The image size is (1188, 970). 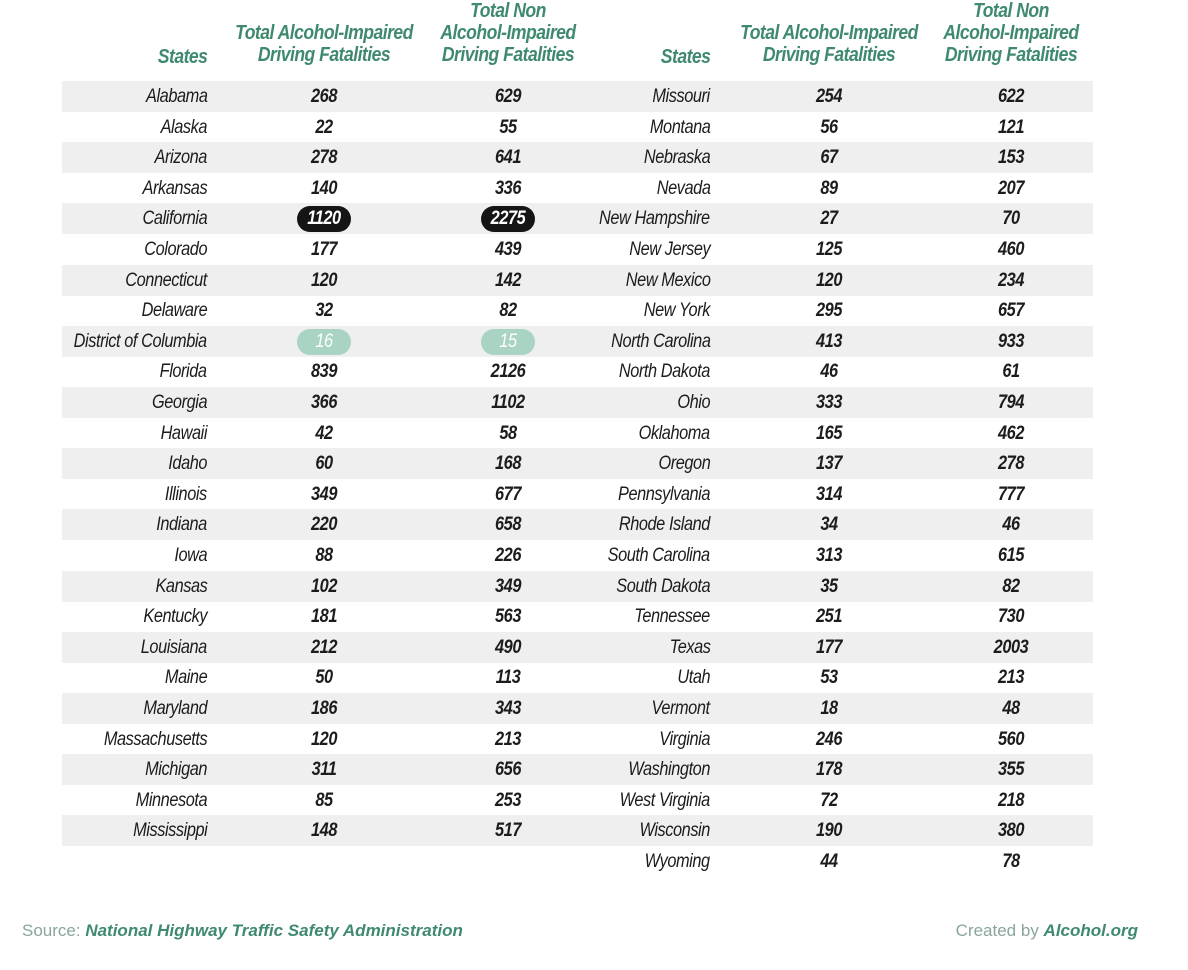 What do you see at coordinates (324, 586) in the screenshot?
I see `alcohol-value: 102` at bounding box center [324, 586].